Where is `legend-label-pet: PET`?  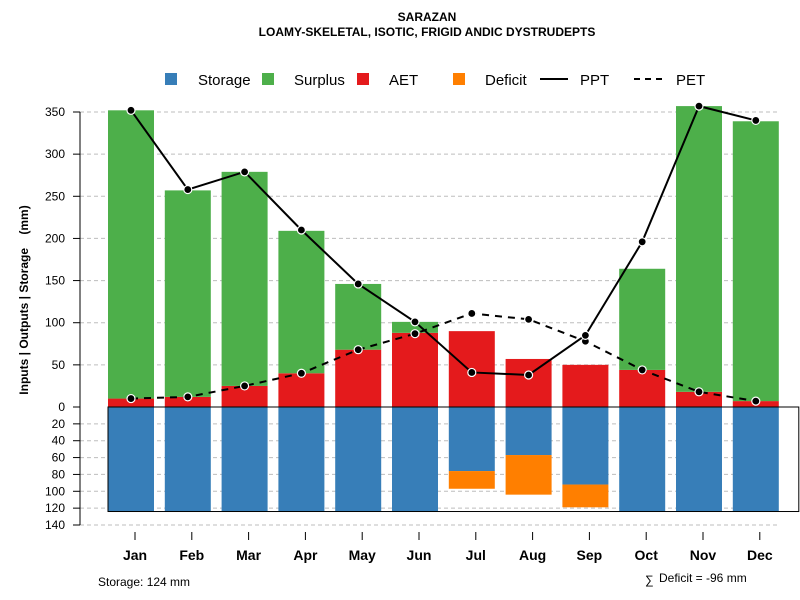 legend-label-pet: PET is located at coordinates (690, 80).